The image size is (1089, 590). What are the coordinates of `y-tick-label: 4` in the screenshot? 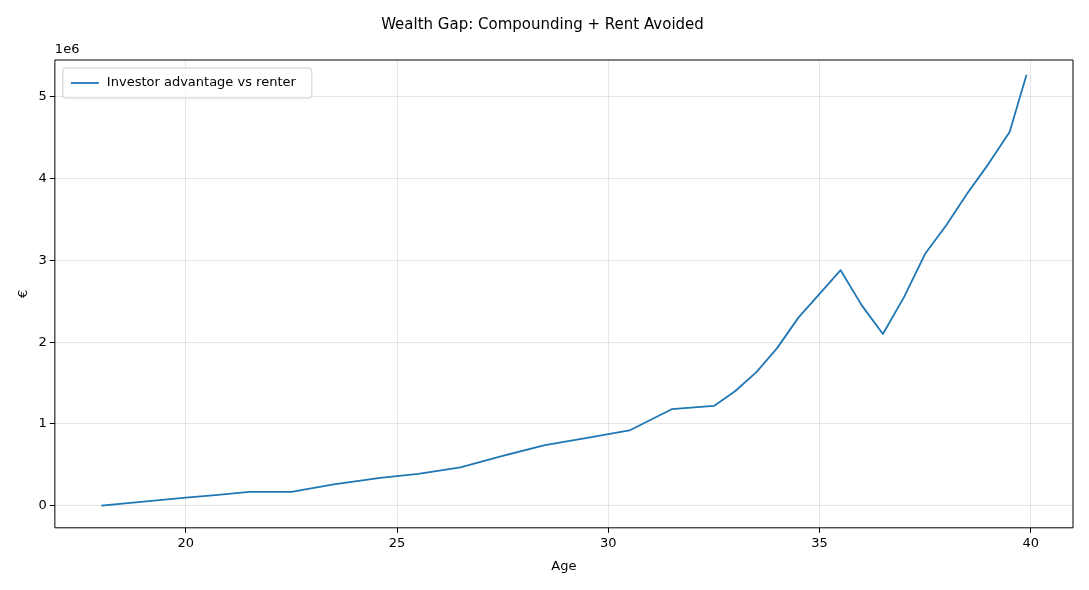 It's located at (42, 177).